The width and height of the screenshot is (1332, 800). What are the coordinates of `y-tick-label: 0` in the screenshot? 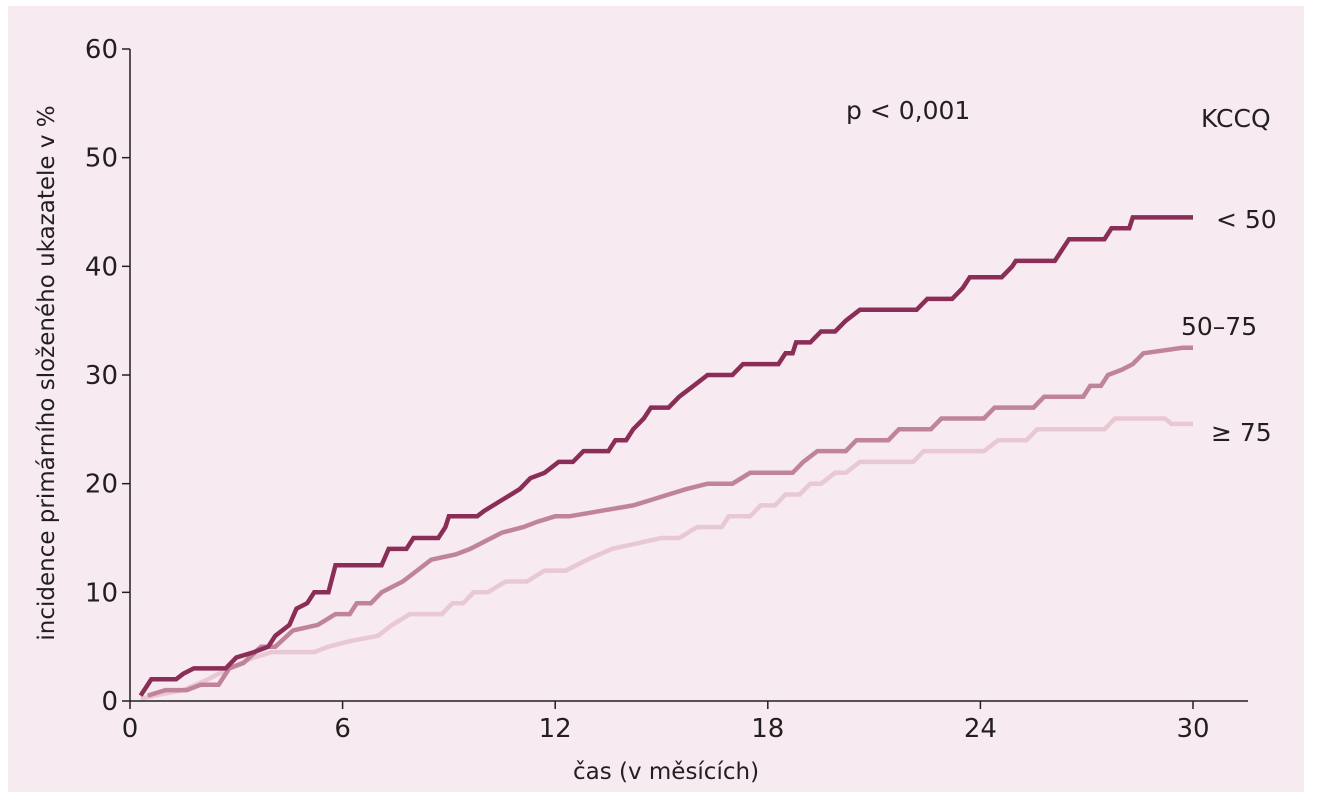 It's located at (109, 702).